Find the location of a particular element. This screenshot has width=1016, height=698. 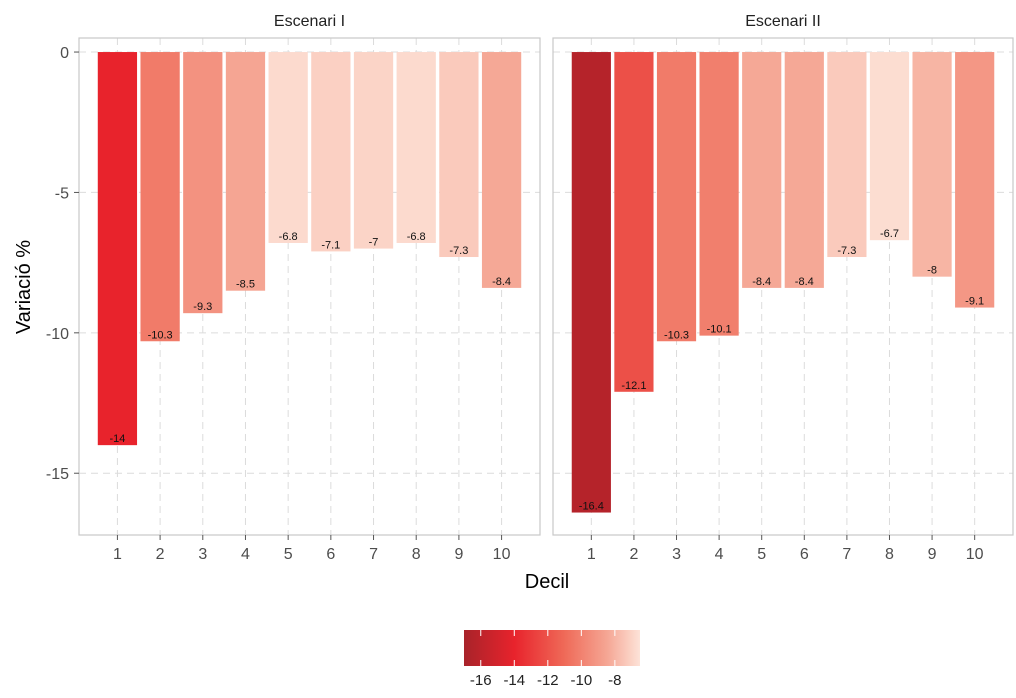

bar-value-label: -7.1 is located at coordinates (330, 245).